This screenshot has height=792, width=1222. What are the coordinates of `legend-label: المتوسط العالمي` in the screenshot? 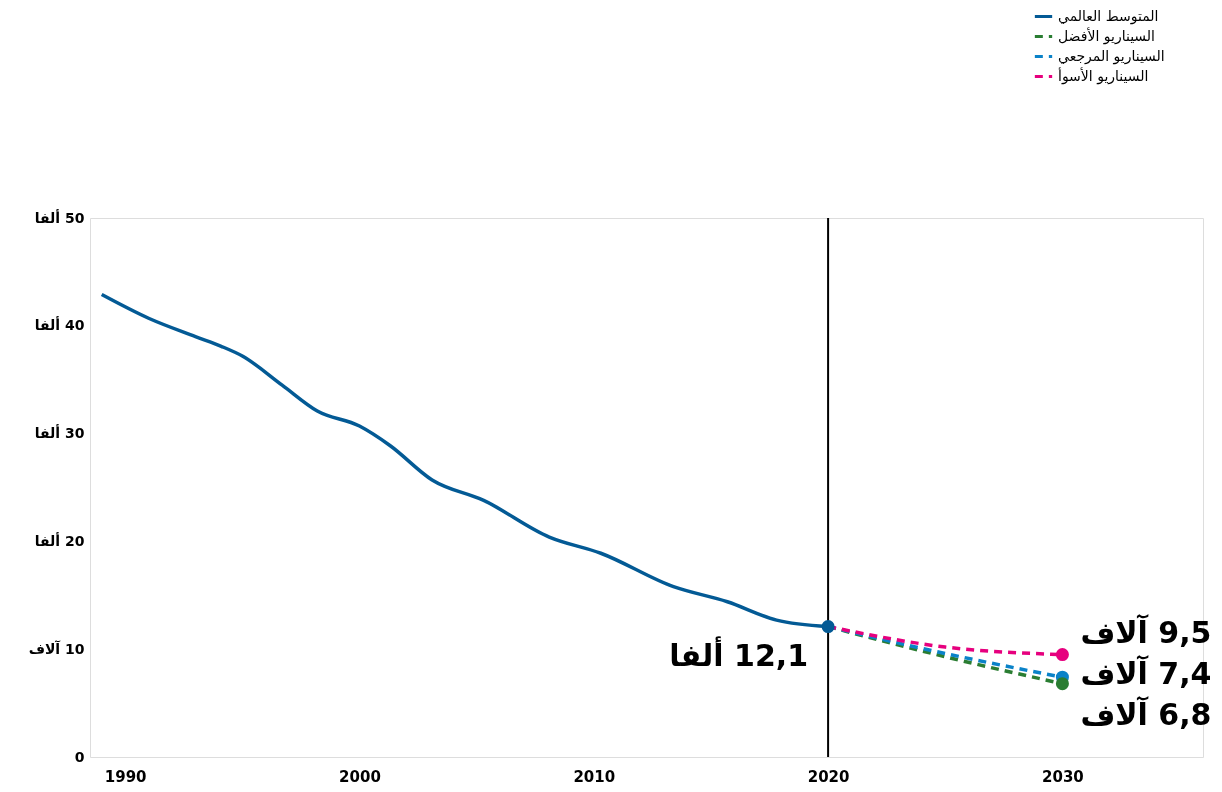 It's located at (1108, 16).